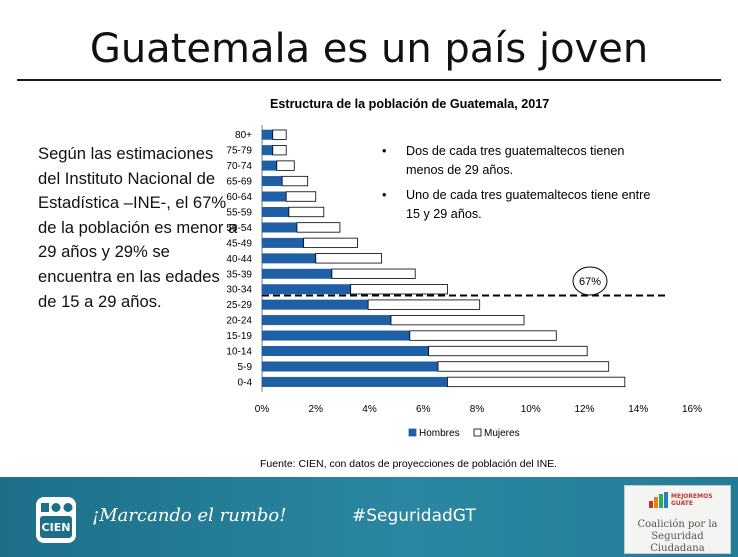 This screenshot has height=557, width=738. I want to click on legend-label-mujeres: Mujeres, so click(502, 433).